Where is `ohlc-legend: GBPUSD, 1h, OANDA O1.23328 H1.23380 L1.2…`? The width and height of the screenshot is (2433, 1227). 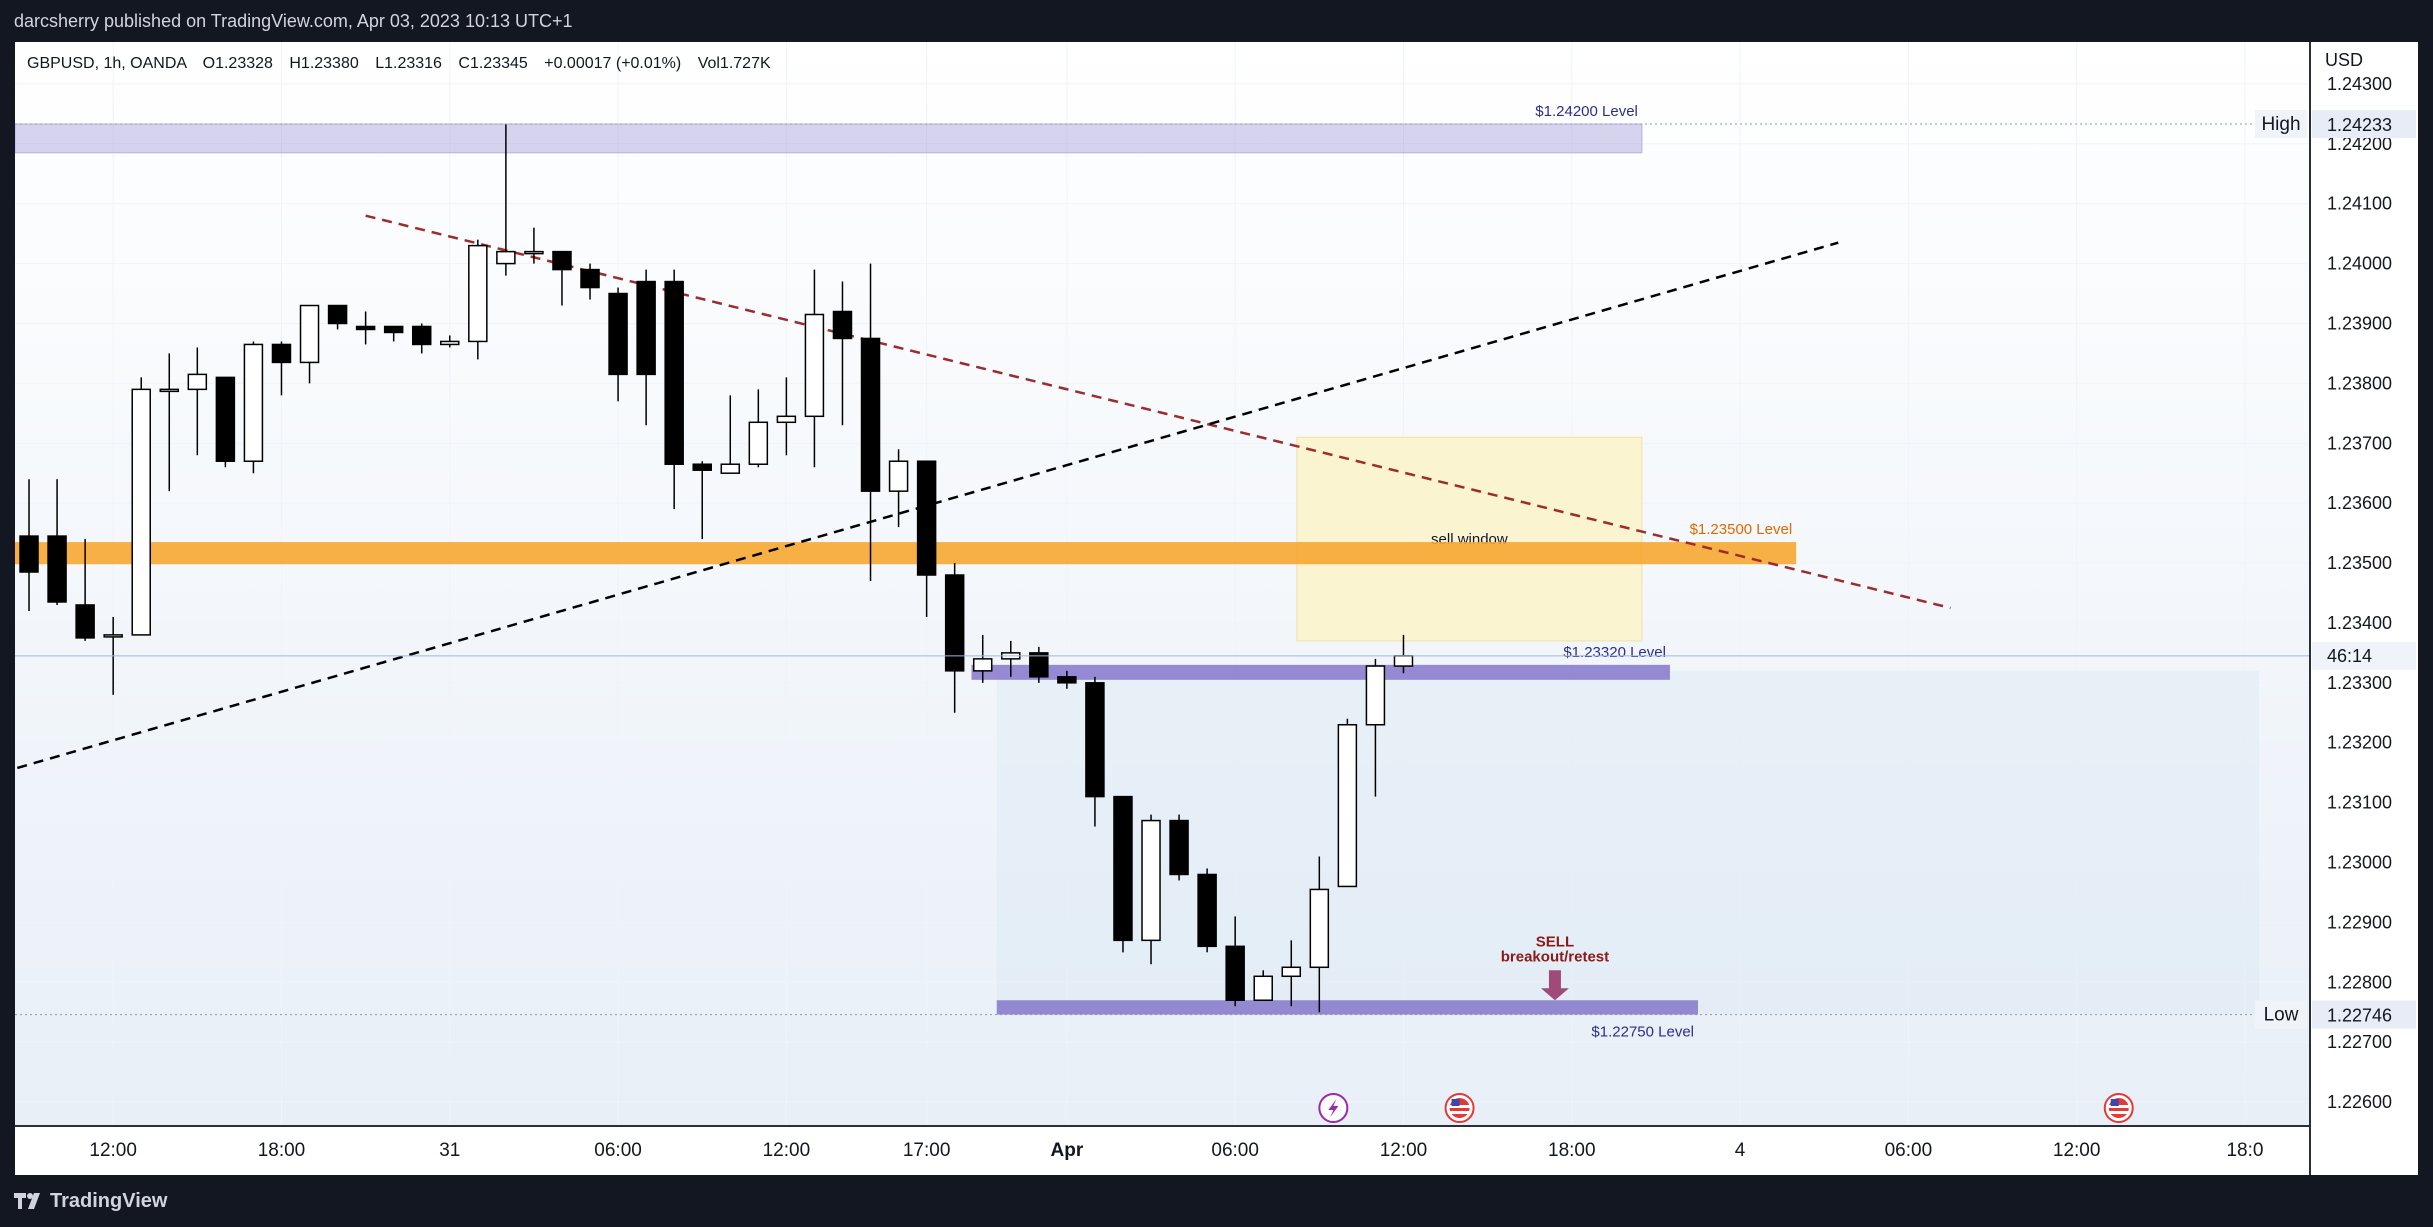
ohlc-legend: GBPUSD, 1h, OANDA O1.23328 H1.23380 L1.2… is located at coordinates (399, 63).